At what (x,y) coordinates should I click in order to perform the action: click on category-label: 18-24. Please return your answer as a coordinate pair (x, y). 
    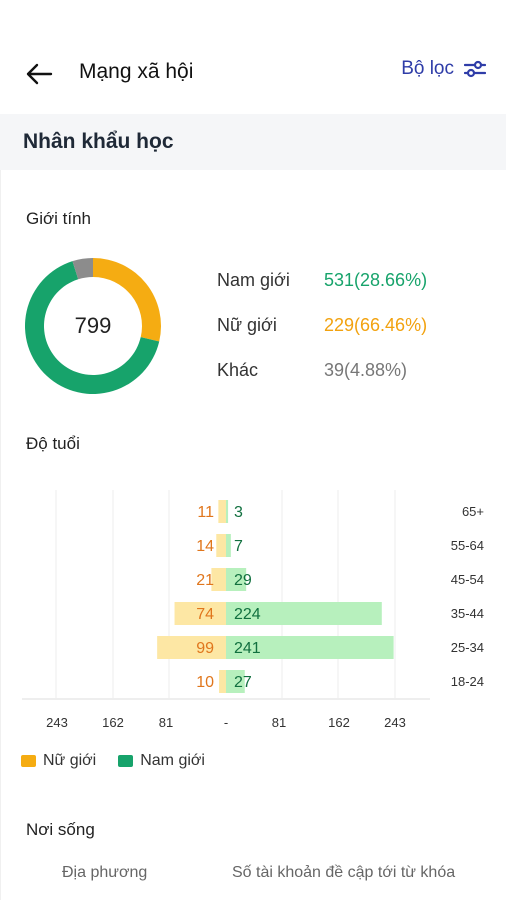
    Looking at the image, I should click on (467, 681).